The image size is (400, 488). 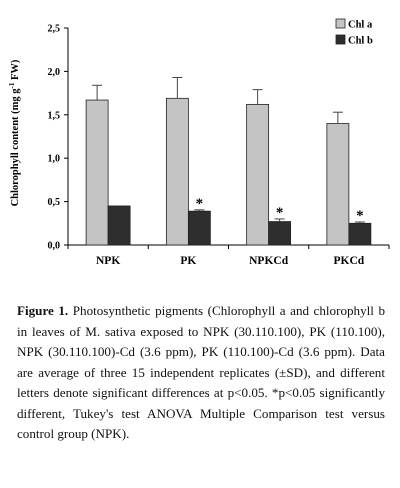 I want to click on y-tick-label: 2,5, so click(x=54, y=29).